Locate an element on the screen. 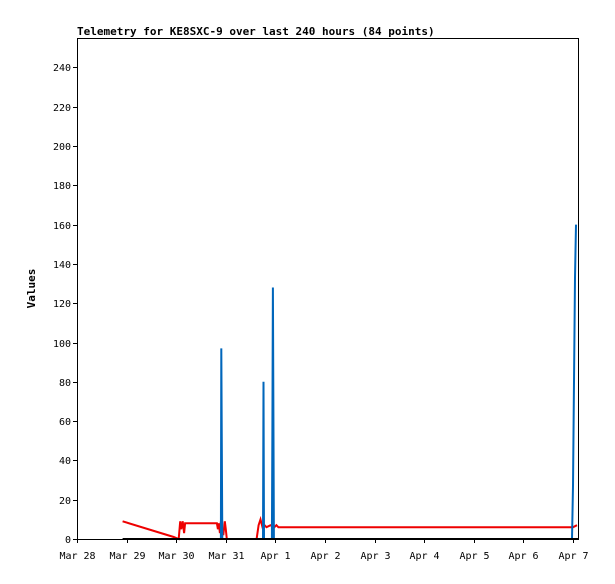  y-tick-label: 180 is located at coordinates (62, 186).